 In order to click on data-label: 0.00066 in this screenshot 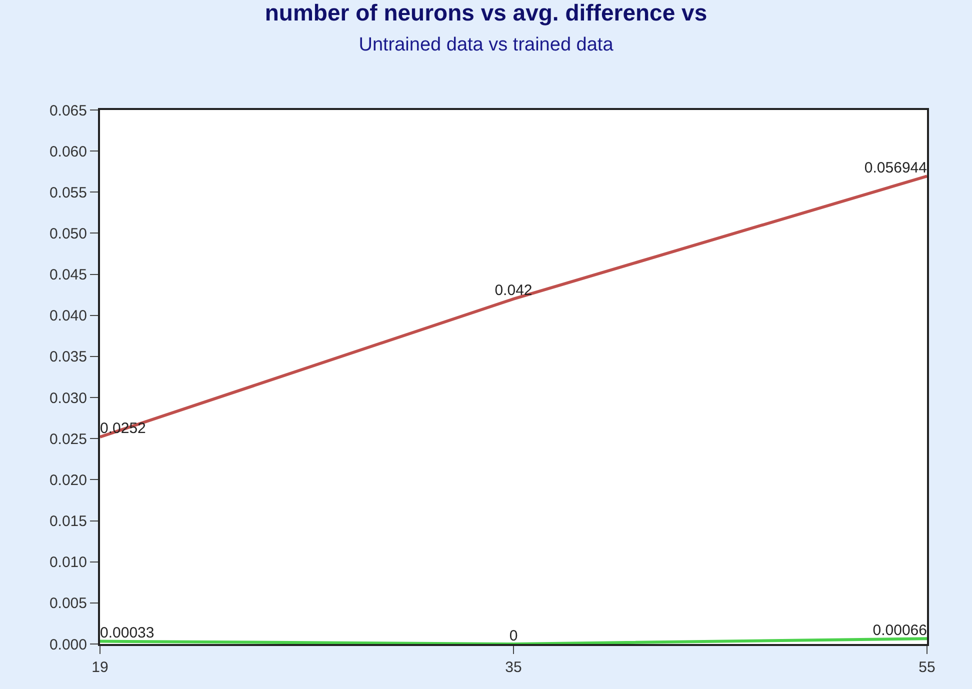, I will do `click(899, 630)`.